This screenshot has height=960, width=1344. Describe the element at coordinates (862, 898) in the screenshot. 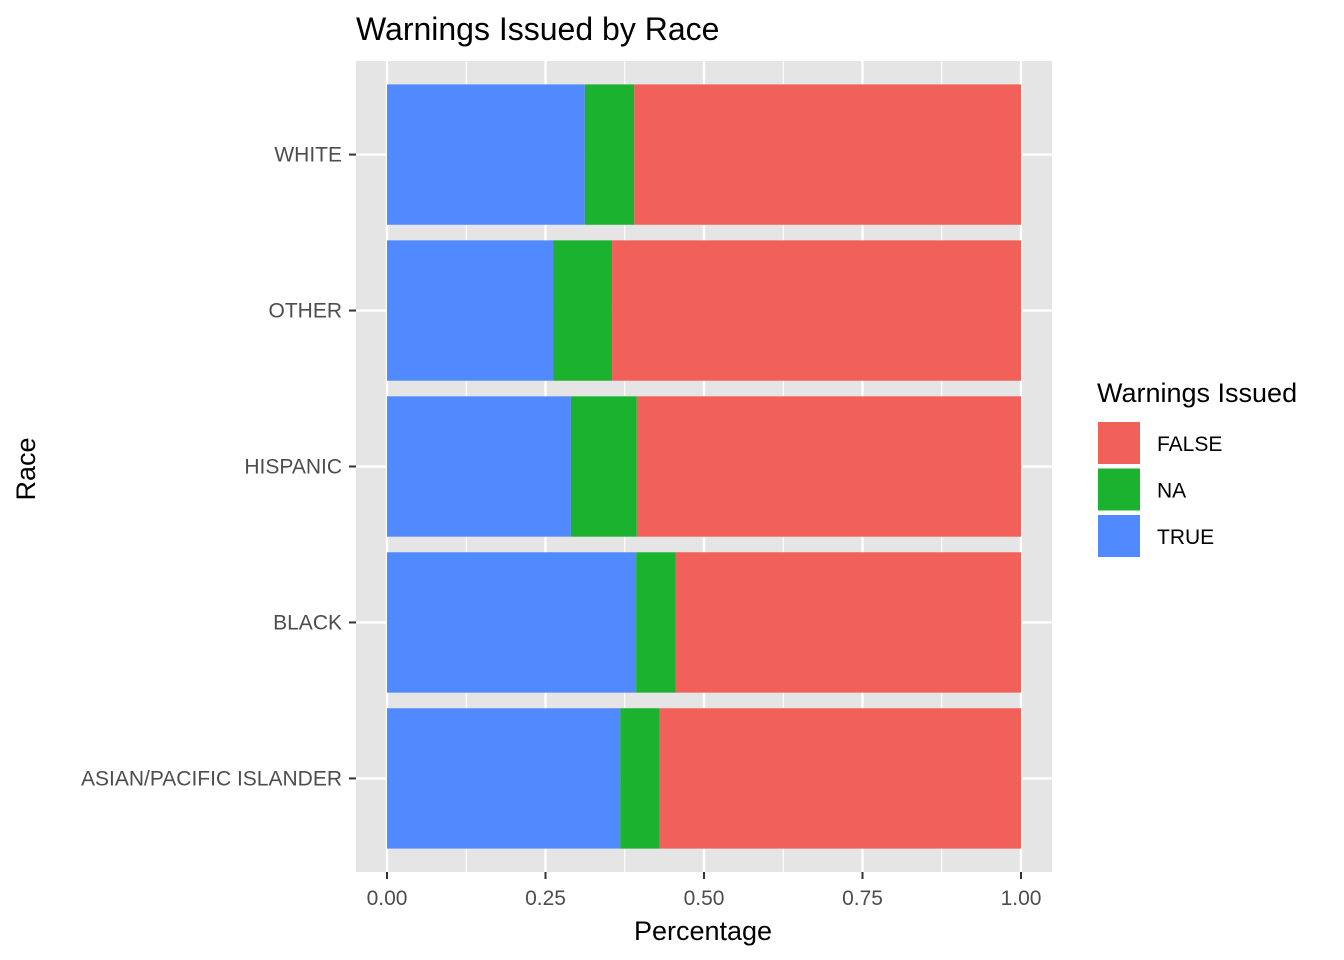

I see `x-tick-label: 0.75` at that location.